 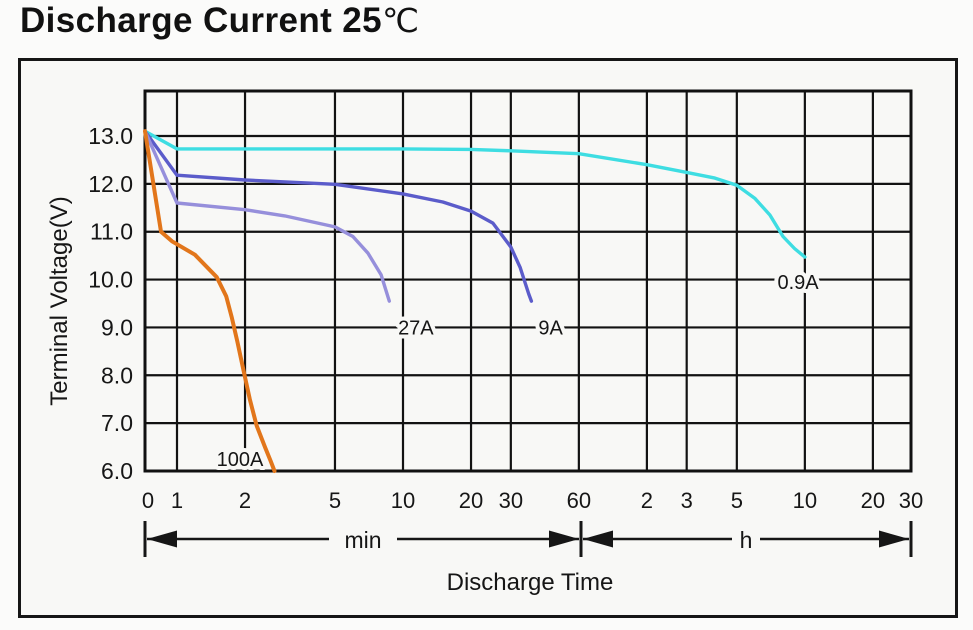 What do you see at coordinates (59, 300) in the screenshot?
I see `y-axis-title: Terminal Voltage(V)` at bounding box center [59, 300].